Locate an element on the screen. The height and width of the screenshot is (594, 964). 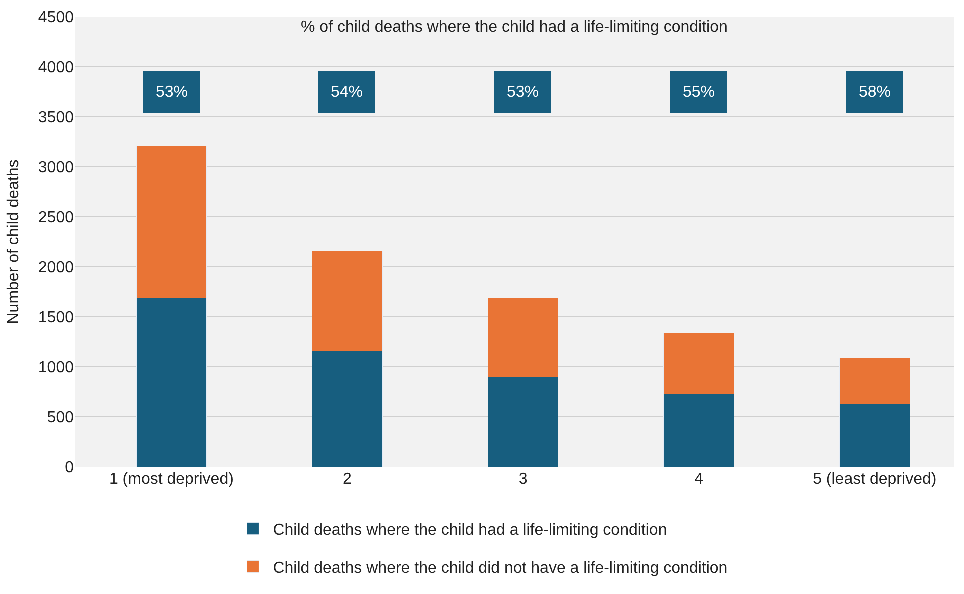
legend-label: Child deaths where the child did not have a life-limiting condition is located at coordinates (500, 568).